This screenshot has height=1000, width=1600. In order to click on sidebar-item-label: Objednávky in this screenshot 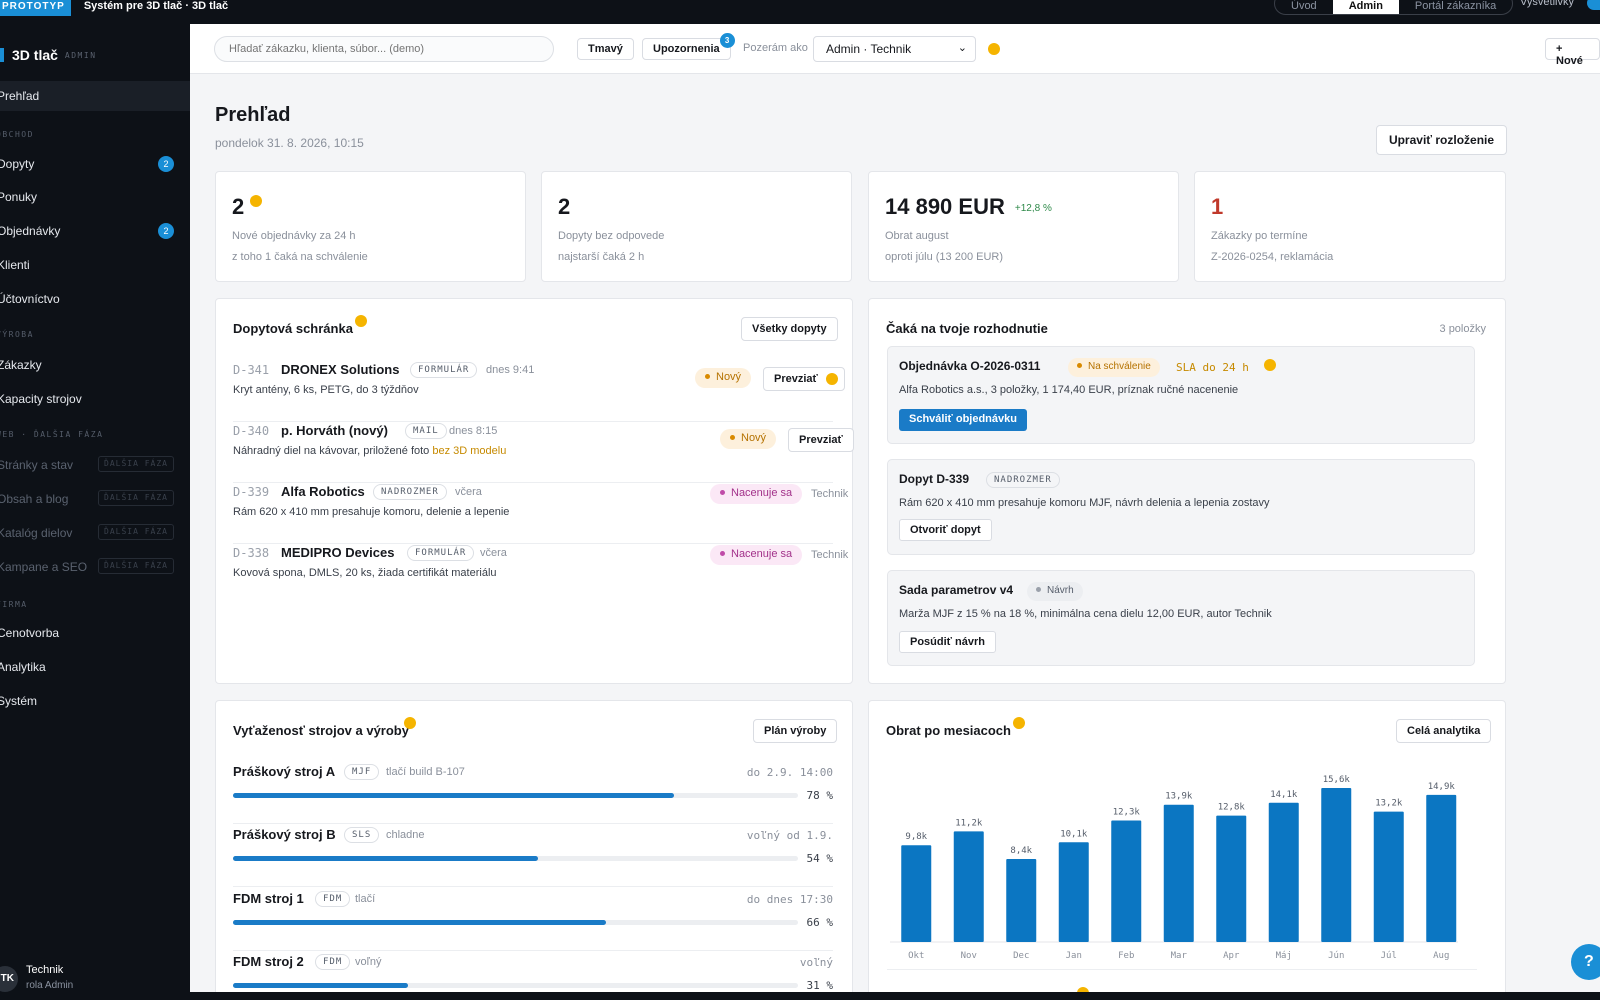, I will do `click(30, 231)`.